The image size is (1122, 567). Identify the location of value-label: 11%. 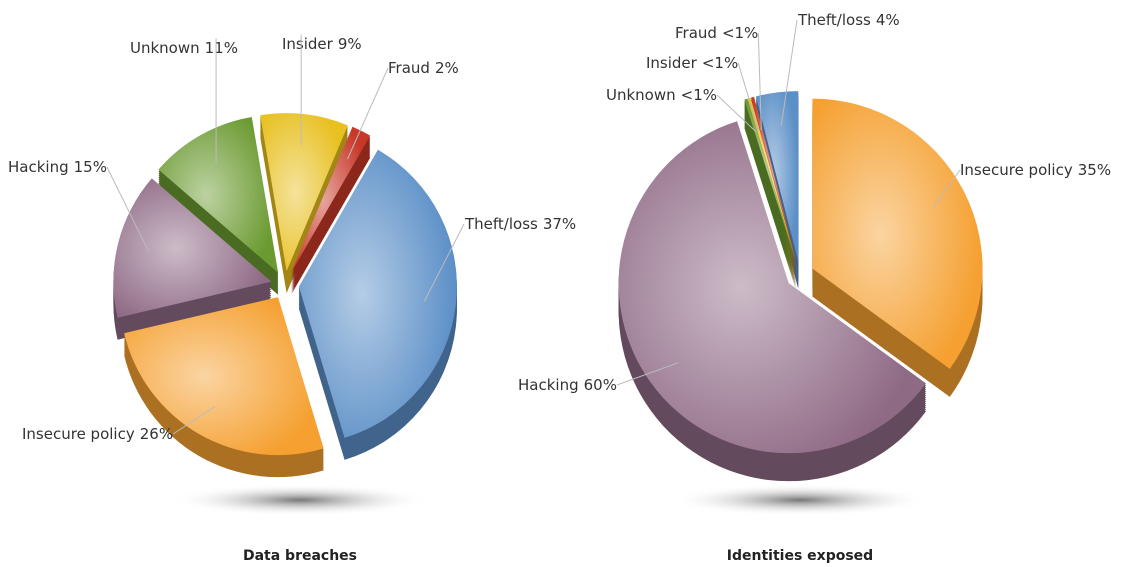
(221, 48).